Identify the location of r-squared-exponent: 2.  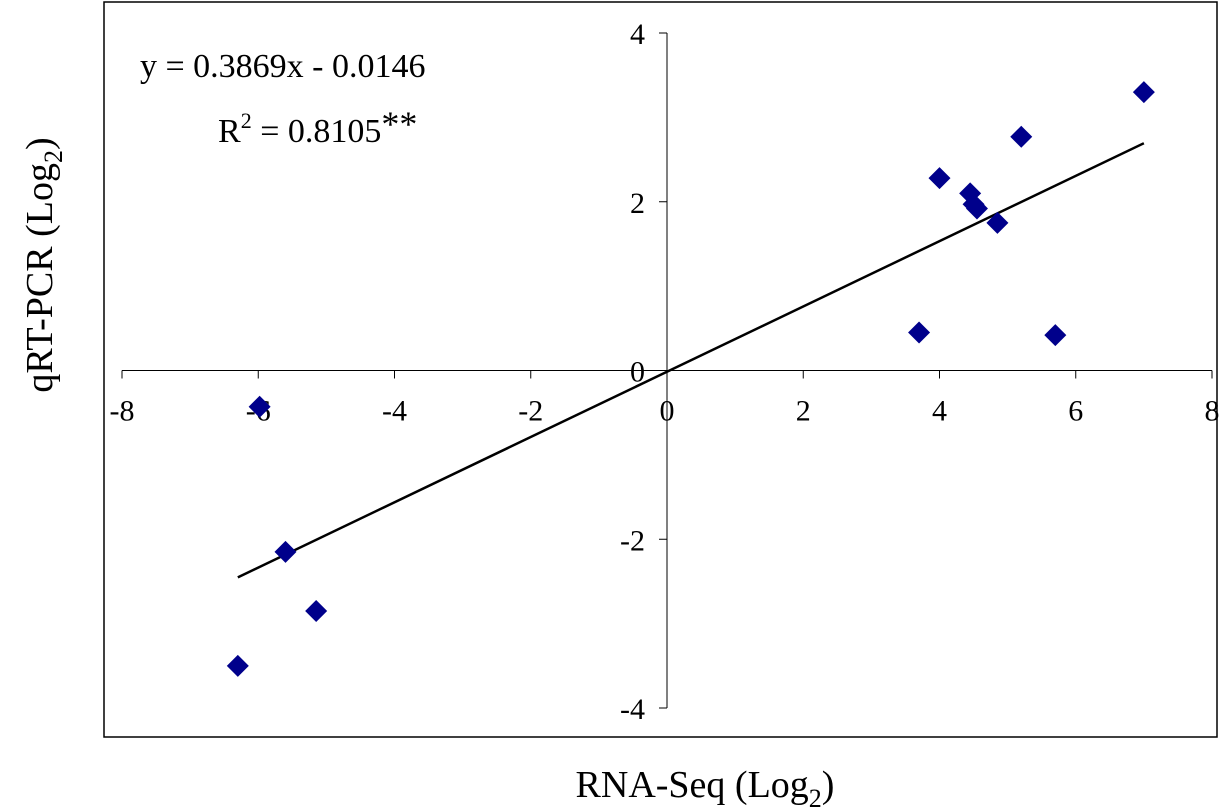
(246, 120).